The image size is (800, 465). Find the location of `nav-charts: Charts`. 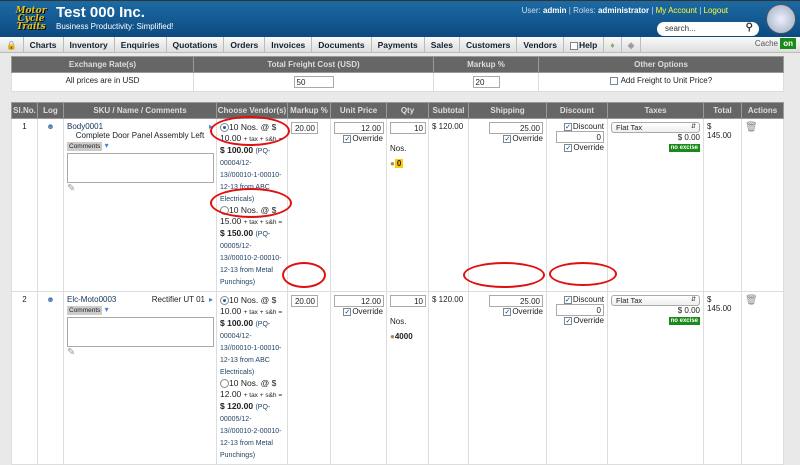

nav-charts: Charts is located at coordinates (44, 44).